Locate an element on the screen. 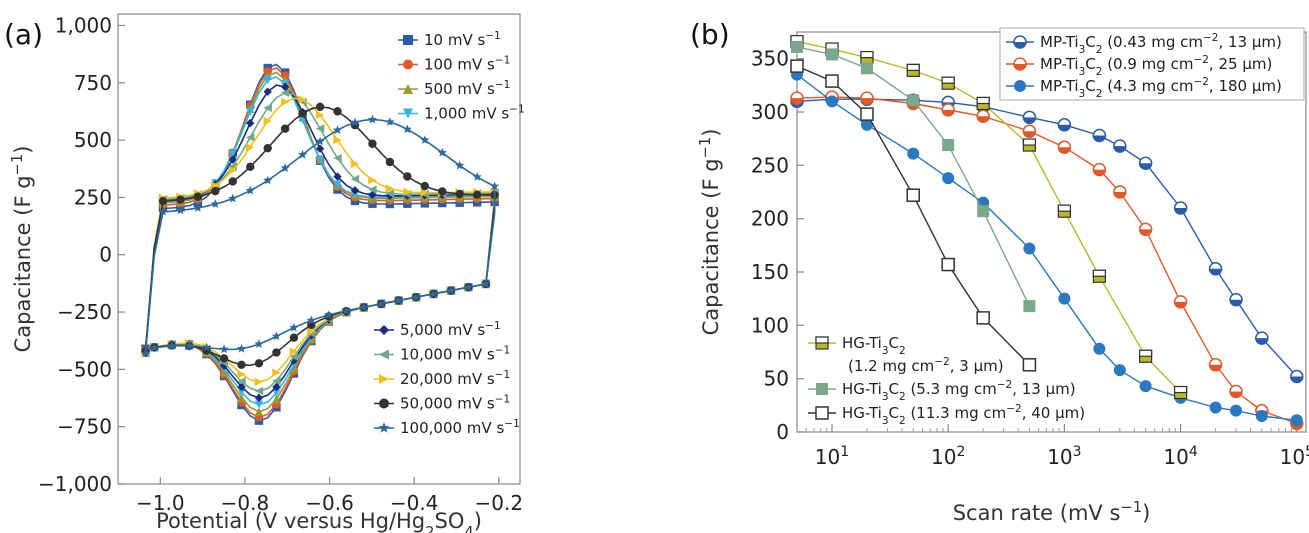  panel-a-xtick-label: −0.8 is located at coordinates (245, 503).